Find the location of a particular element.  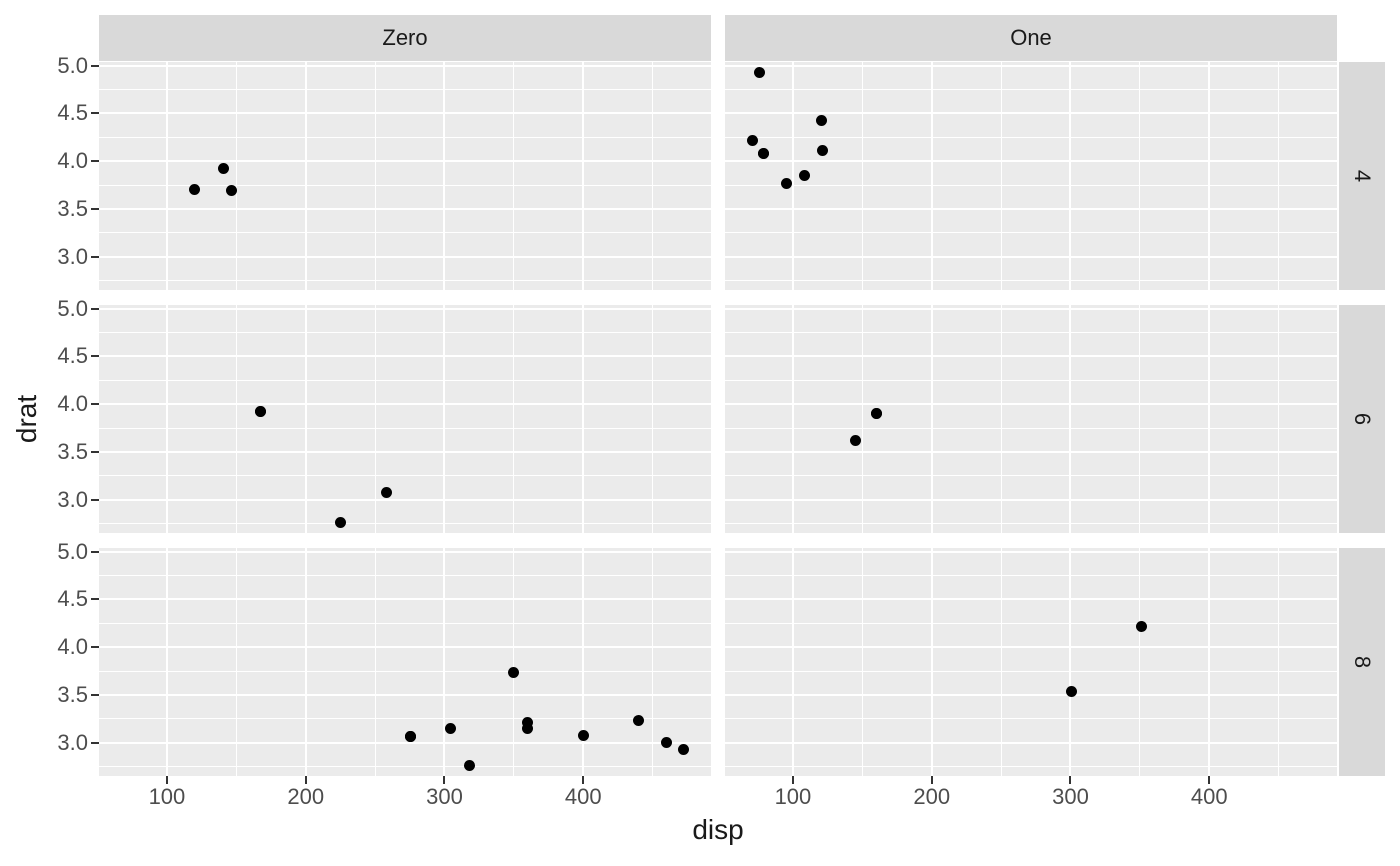

facet-row-strip-8: 8 is located at coordinates (1362, 662).